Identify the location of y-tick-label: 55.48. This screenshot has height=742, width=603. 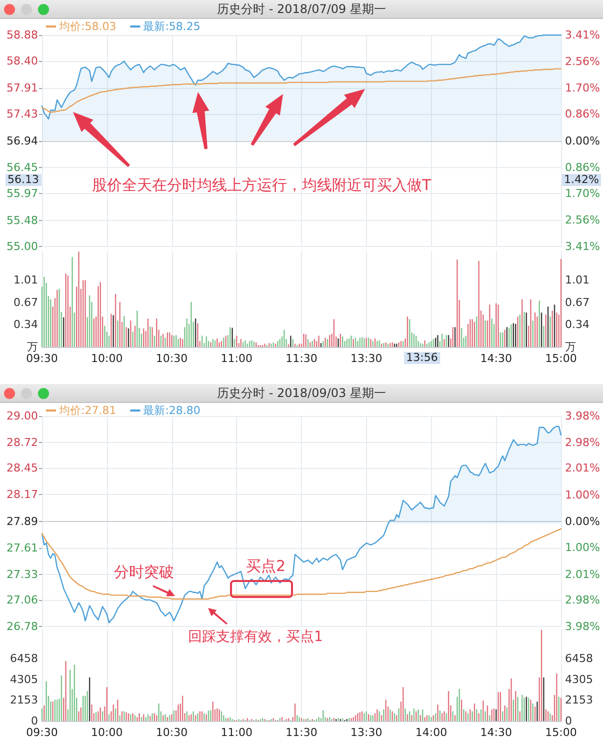
(22, 220).